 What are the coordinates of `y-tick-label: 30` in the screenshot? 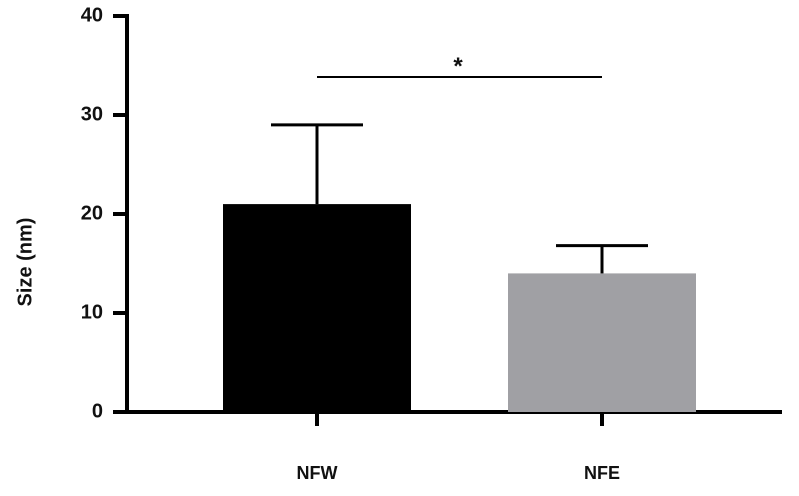 It's located at (92, 114).